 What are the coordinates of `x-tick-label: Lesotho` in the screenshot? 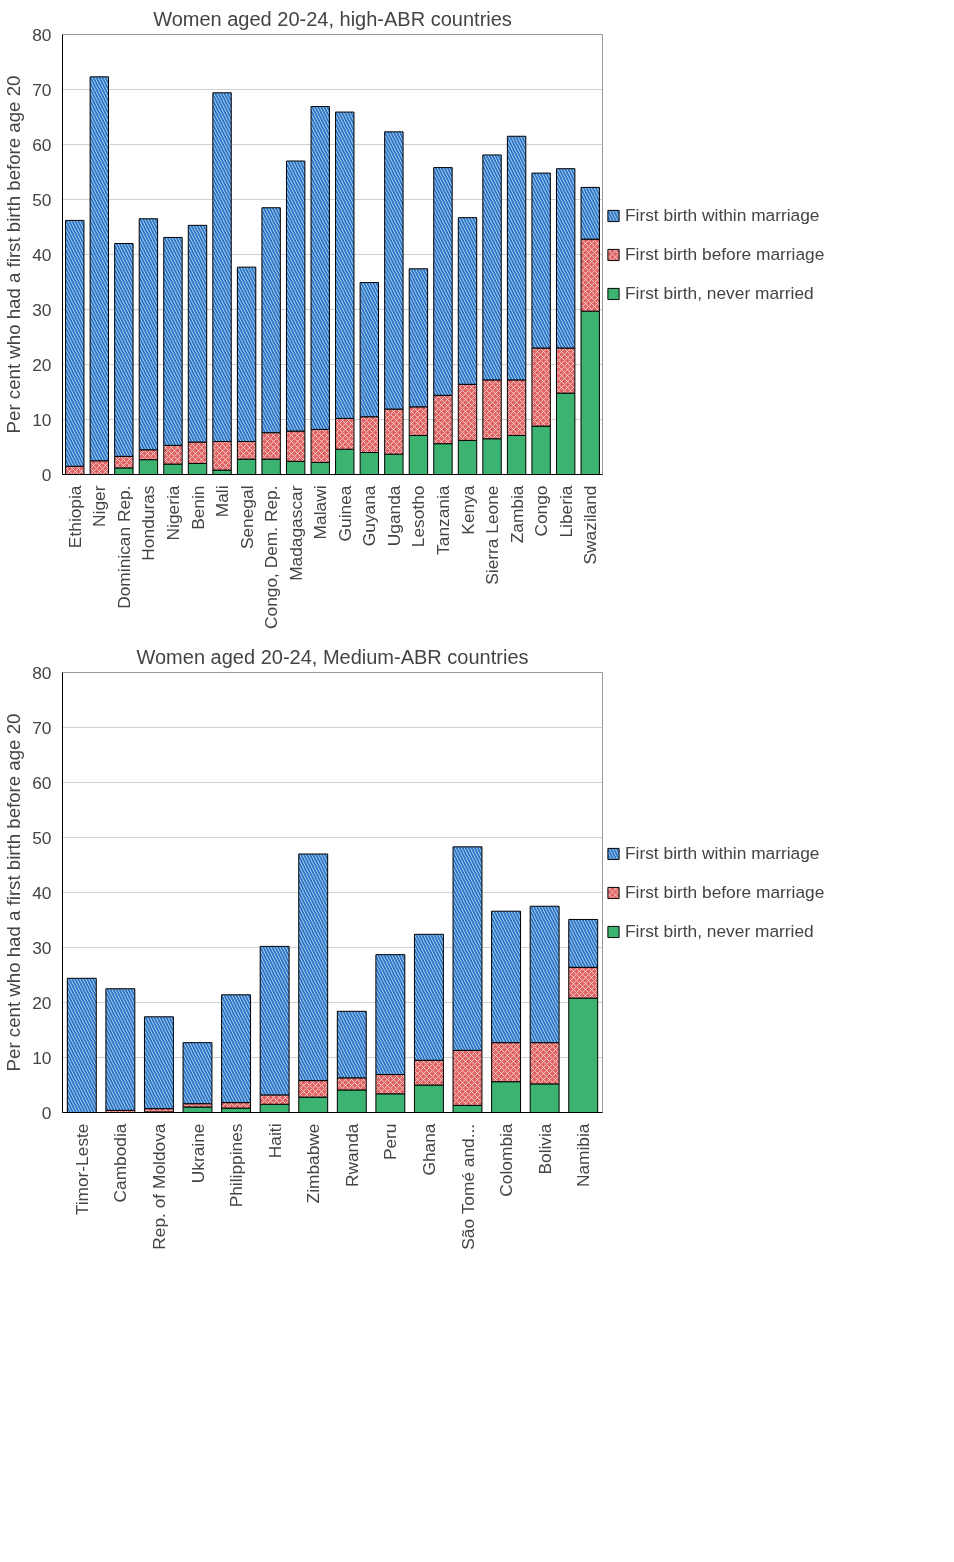 It's located at (418, 516).